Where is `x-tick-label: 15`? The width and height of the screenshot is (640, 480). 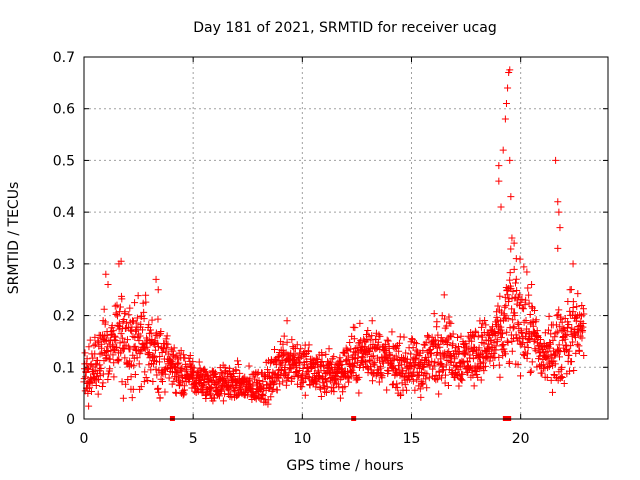
x-tick-label: 15 is located at coordinates (412, 439).